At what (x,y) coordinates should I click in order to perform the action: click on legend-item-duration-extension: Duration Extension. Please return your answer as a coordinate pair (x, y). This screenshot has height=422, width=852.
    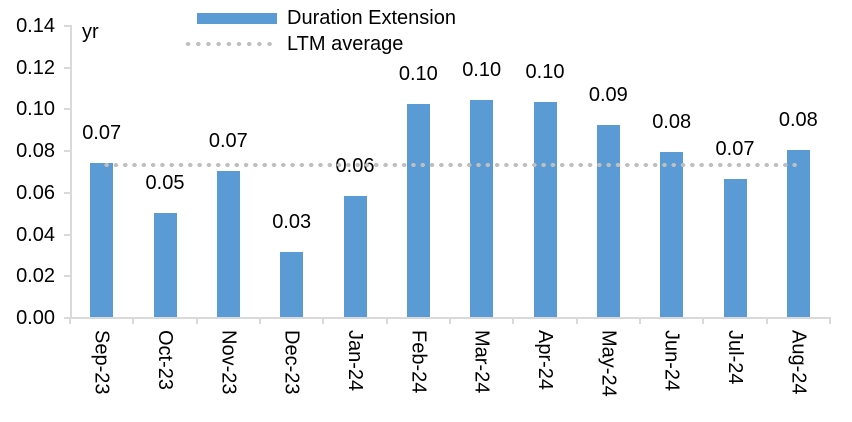
    Looking at the image, I should click on (326, 18).